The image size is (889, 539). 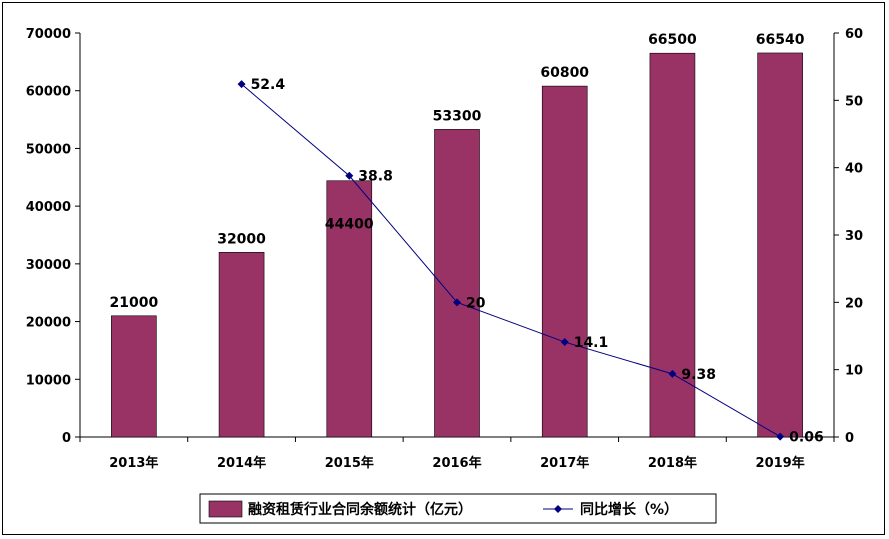 What do you see at coordinates (672, 40) in the screenshot?
I see `bar-value-label: 66500` at bounding box center [672, 40].